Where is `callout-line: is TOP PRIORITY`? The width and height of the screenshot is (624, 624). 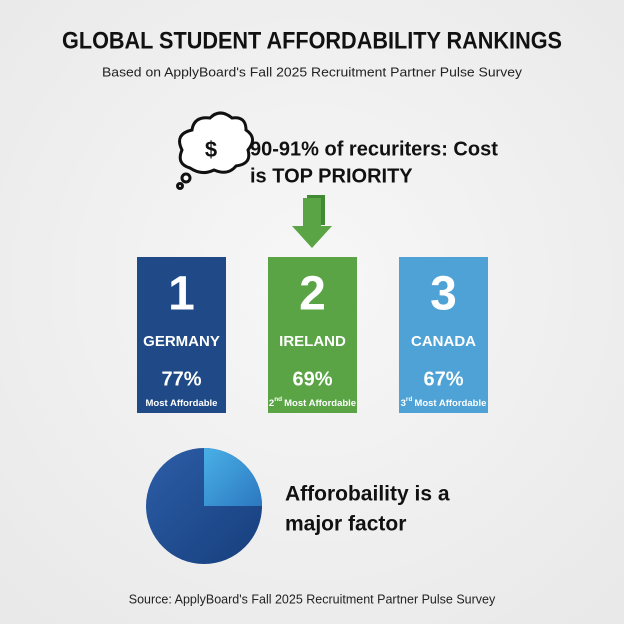 callout-line: is TOP PRIORITY is located at coordinates (331, 176).